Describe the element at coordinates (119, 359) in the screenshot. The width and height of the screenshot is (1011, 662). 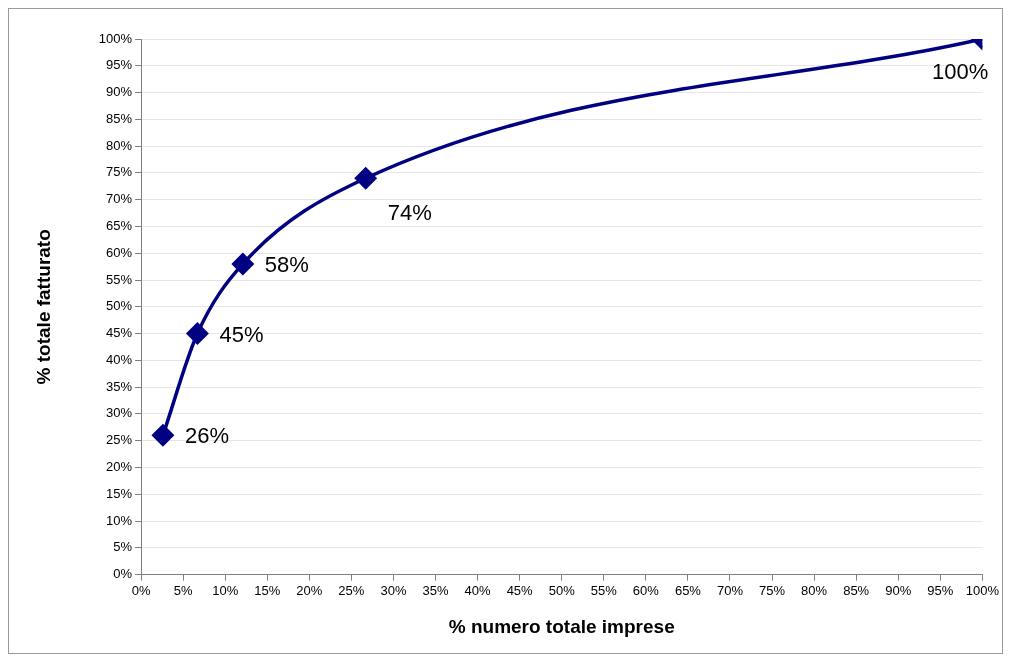
I see `y-tick-label: 40%` at that location.